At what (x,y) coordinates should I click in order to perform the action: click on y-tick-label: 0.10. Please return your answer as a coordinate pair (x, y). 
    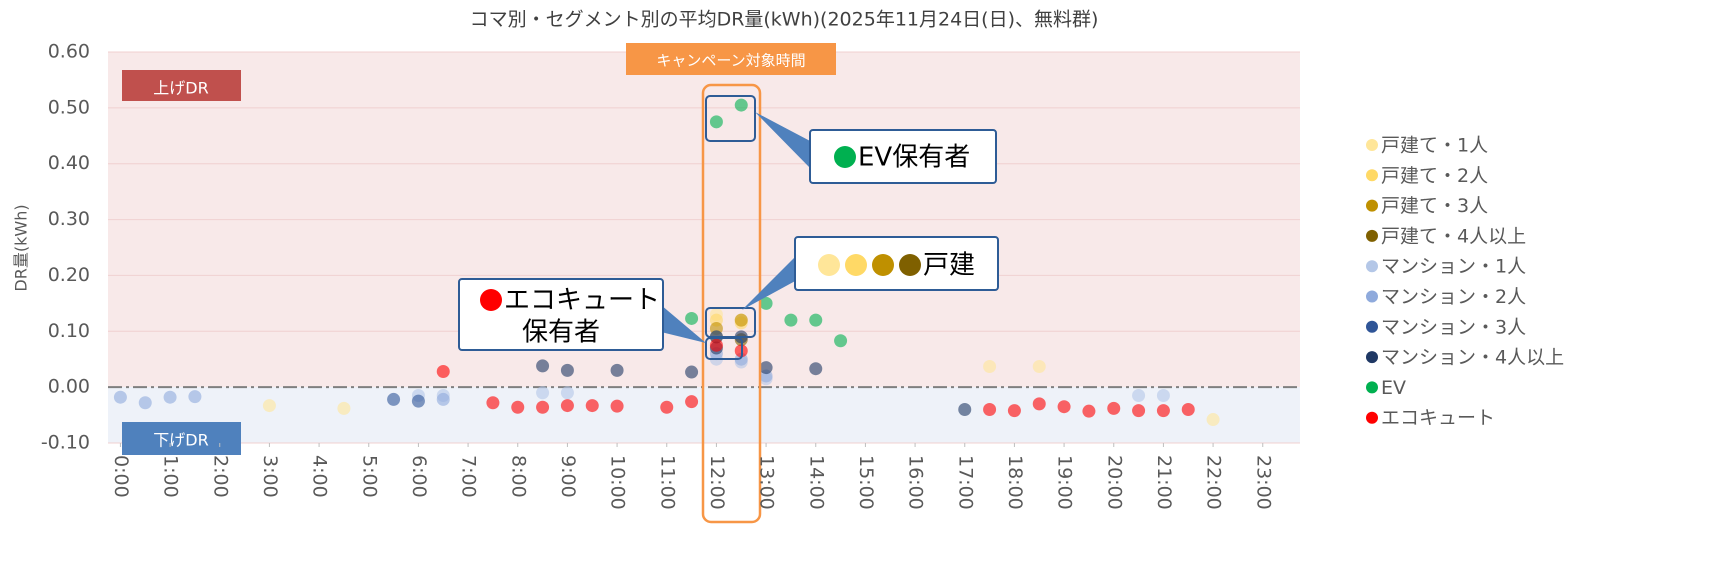
    Looking at the image, I should click on (69, 331).